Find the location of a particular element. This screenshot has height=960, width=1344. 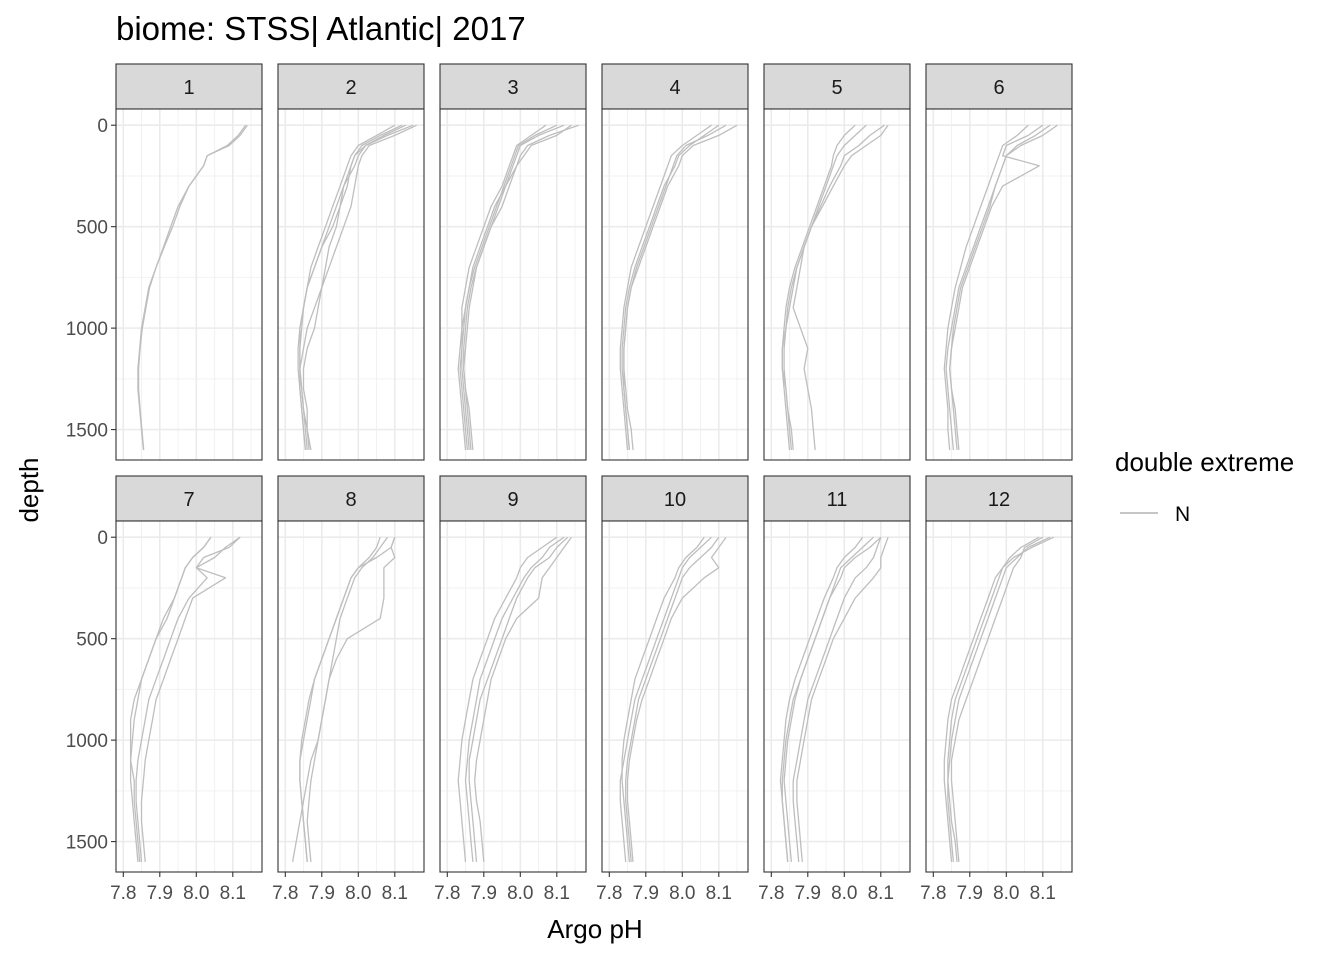

panel-strip-label: 6 is located at coordinates (998, 88).